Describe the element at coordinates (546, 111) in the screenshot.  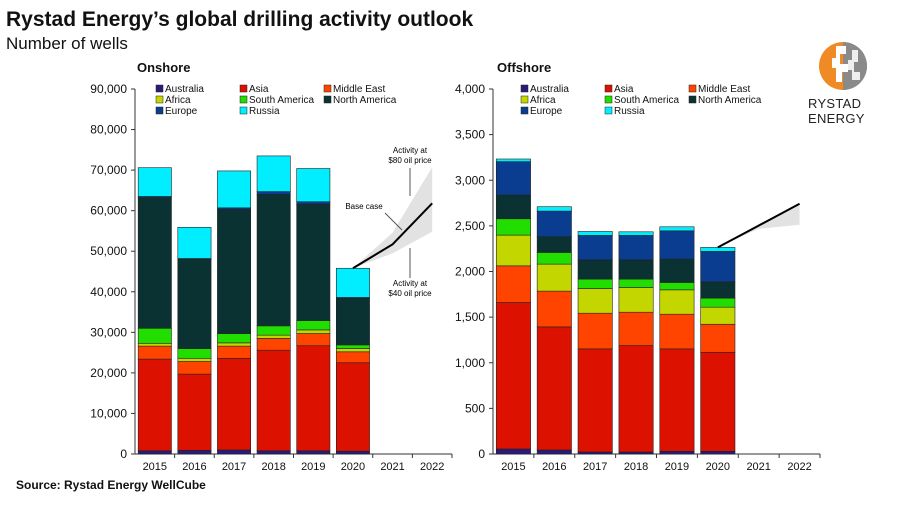
I see `legend-label: Europe` at that location.